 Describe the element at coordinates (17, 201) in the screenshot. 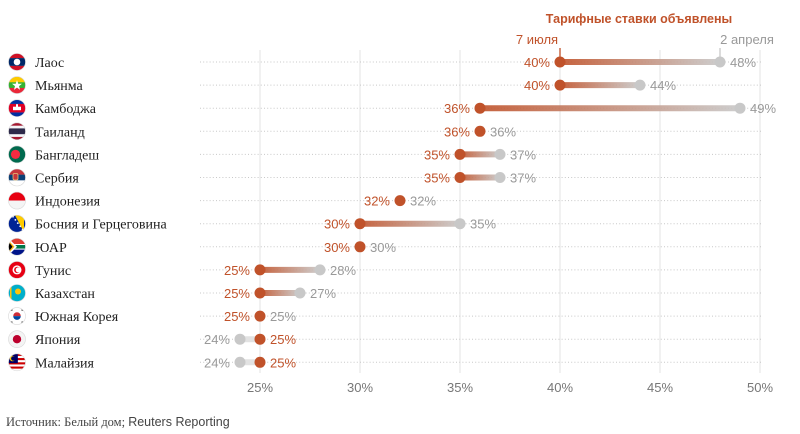

I see `indonesia-flag` at that location.